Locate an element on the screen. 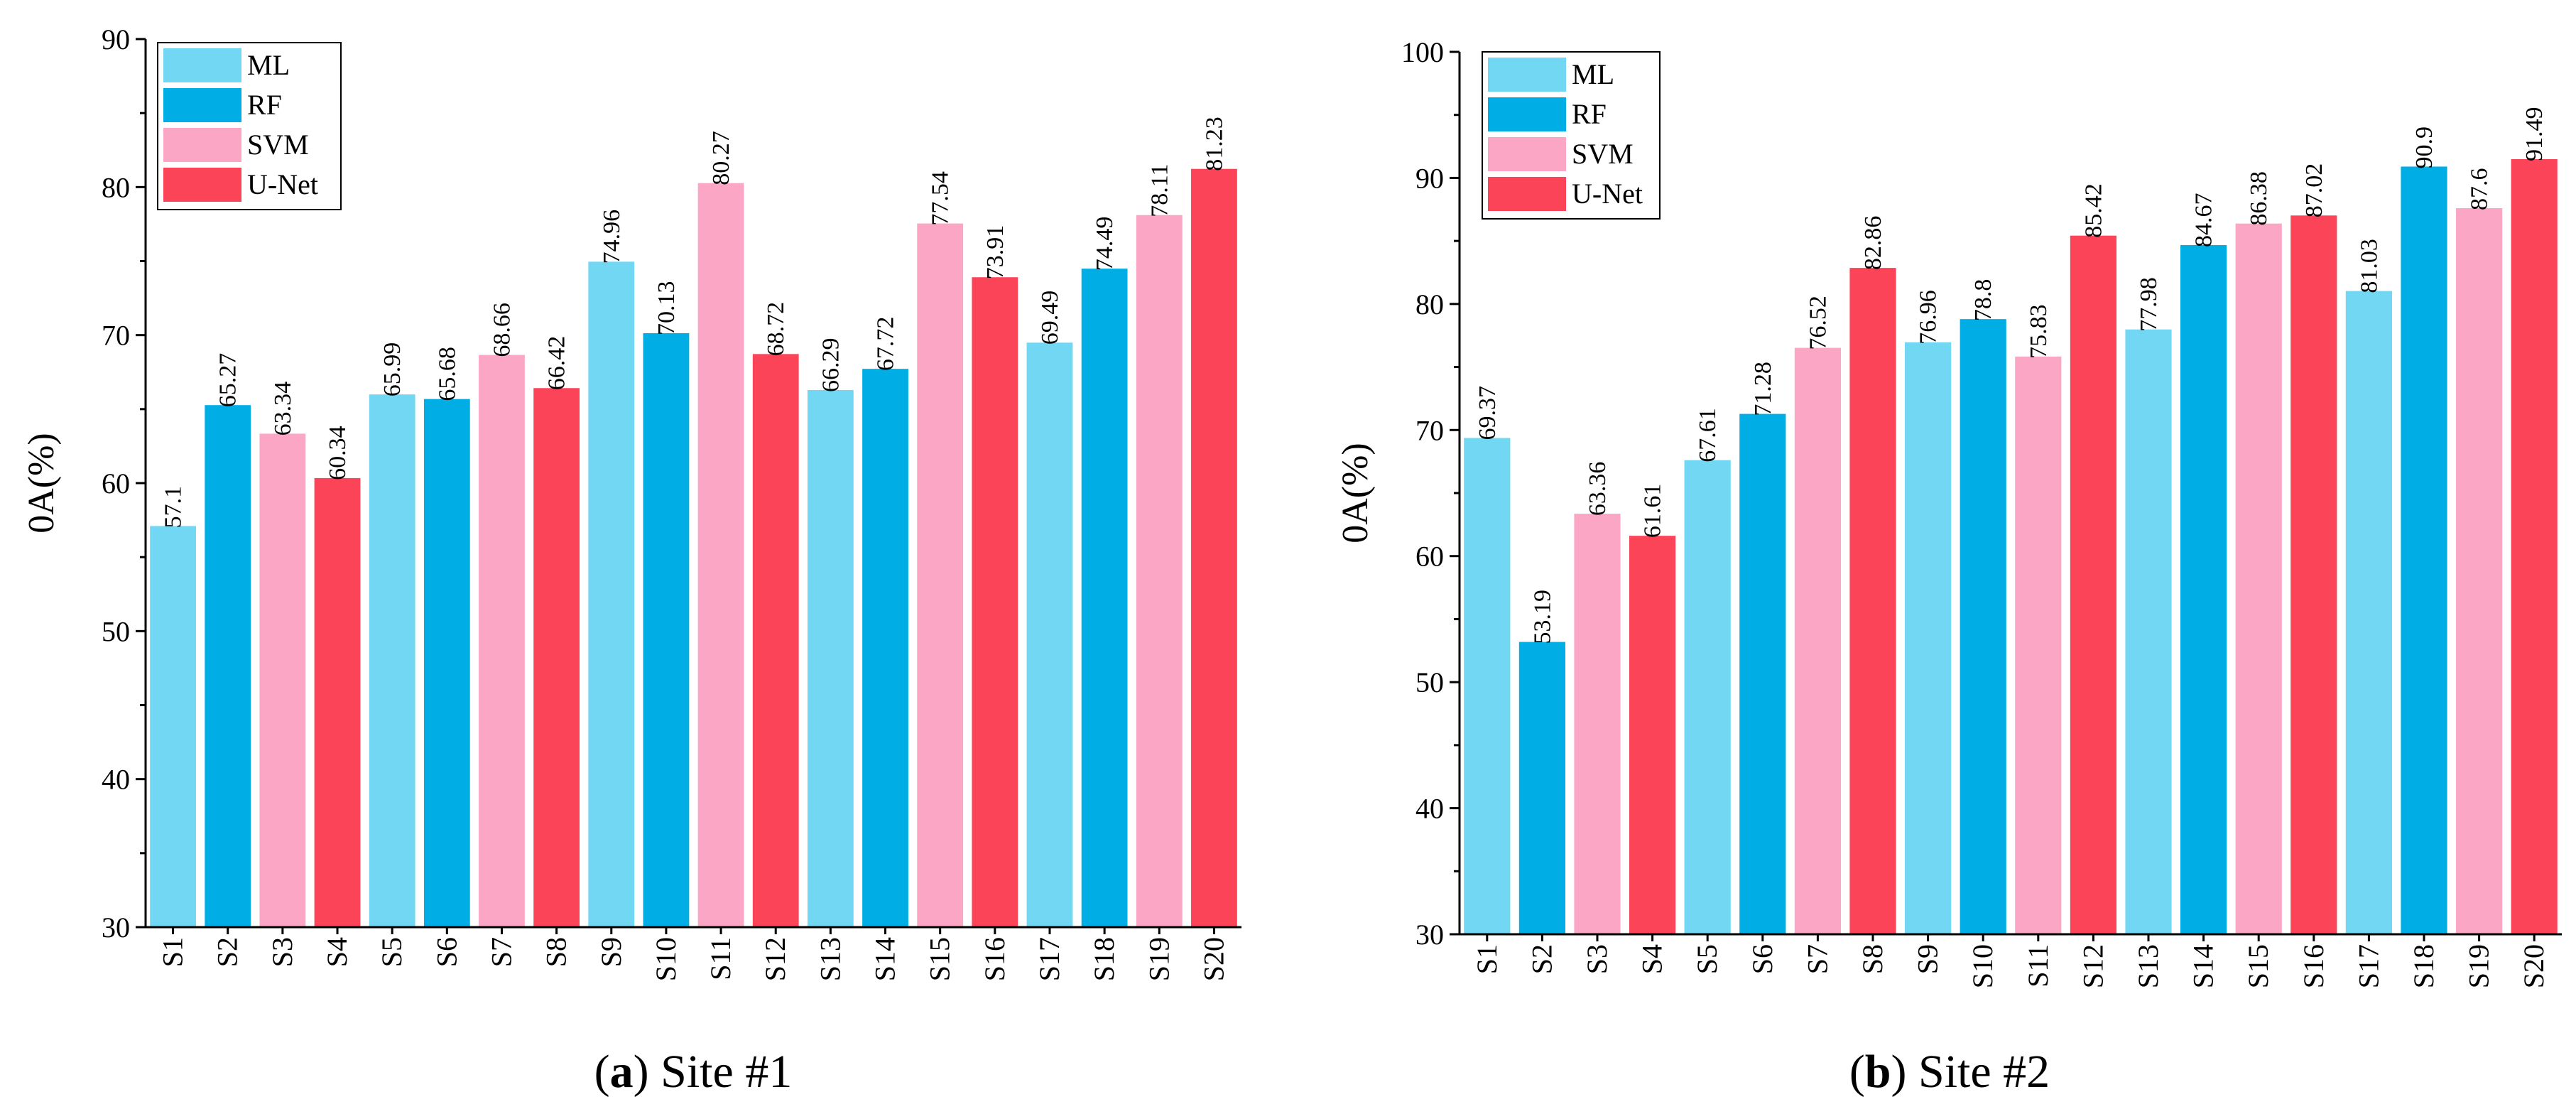 The width and height of the screenshot is (2576, 1114). bar-s14 is located at coordinates (2204, 589).